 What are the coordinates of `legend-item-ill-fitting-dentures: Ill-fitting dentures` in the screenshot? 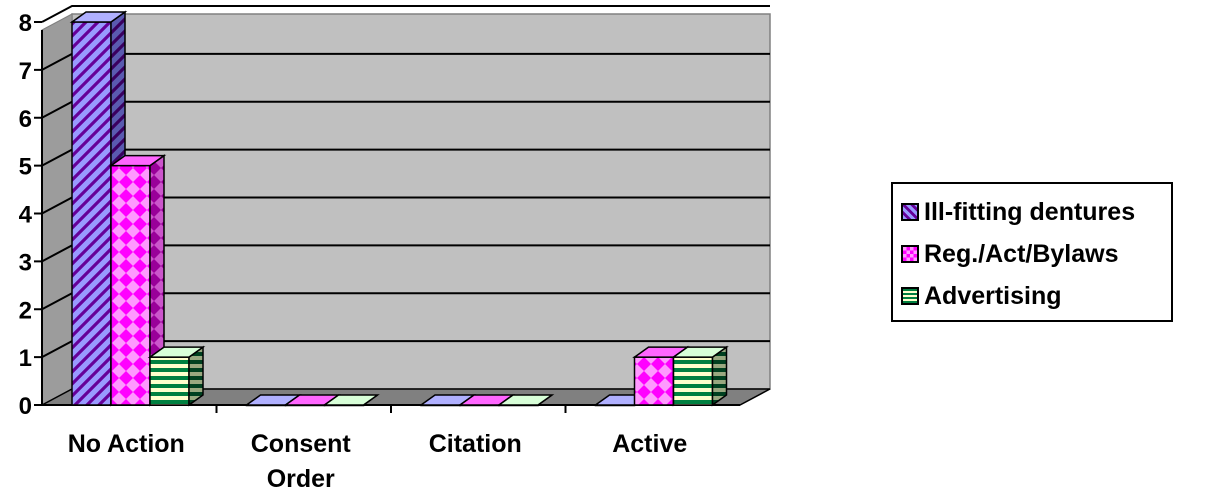 It's located at (1018, 212).